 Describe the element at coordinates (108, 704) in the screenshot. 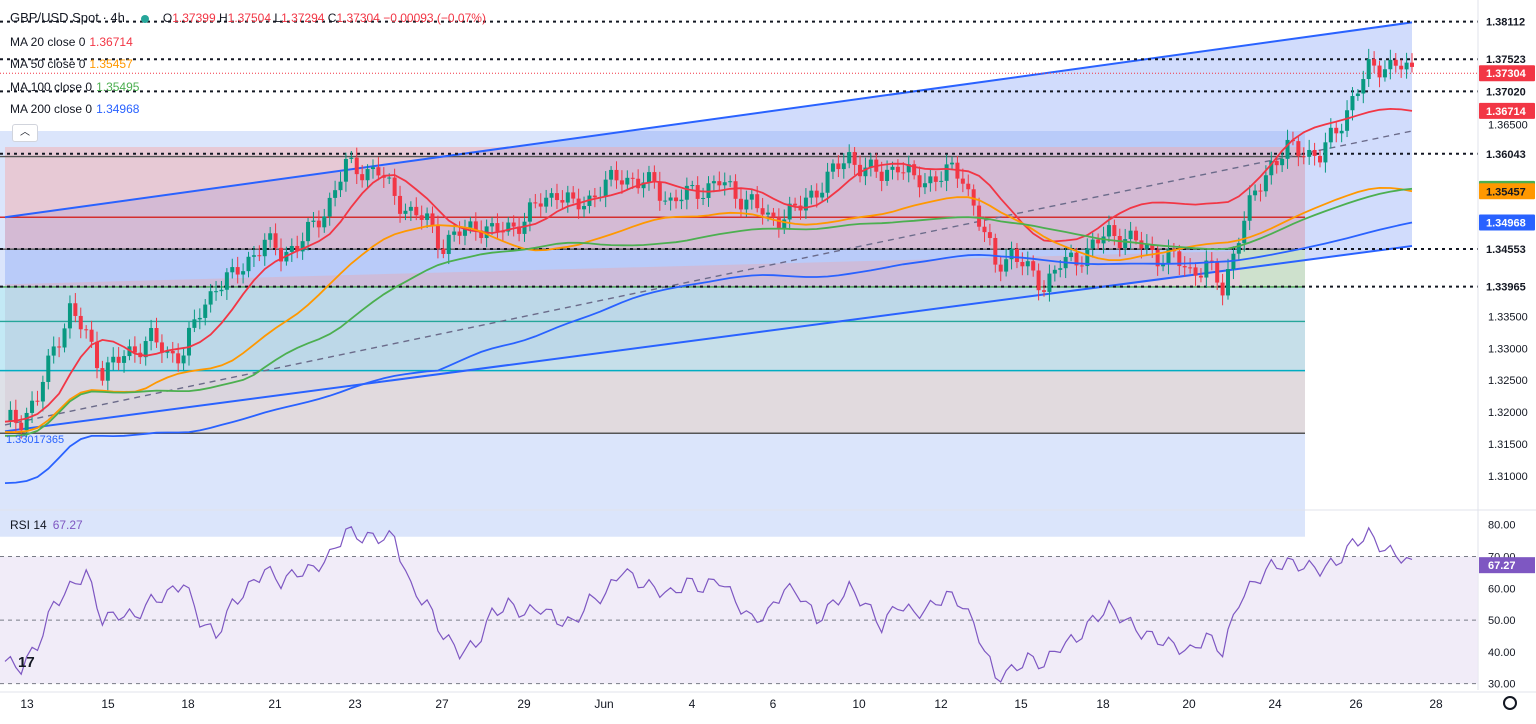

I see `time-axis-tick: 15` at that location.